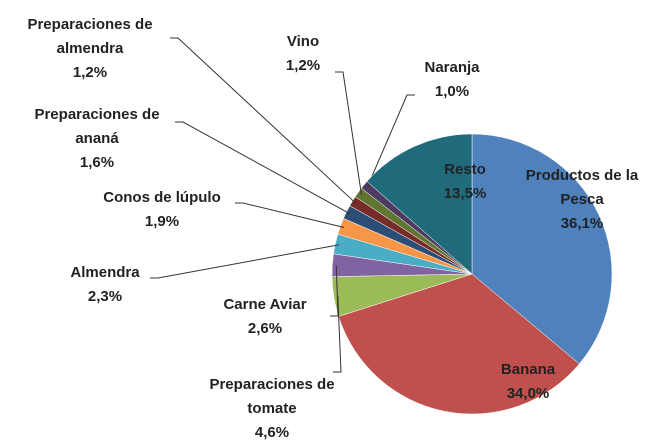 This screenshot has height=444, width=659. I want to click on category-label: Carne Aviar, so click(265, 304).